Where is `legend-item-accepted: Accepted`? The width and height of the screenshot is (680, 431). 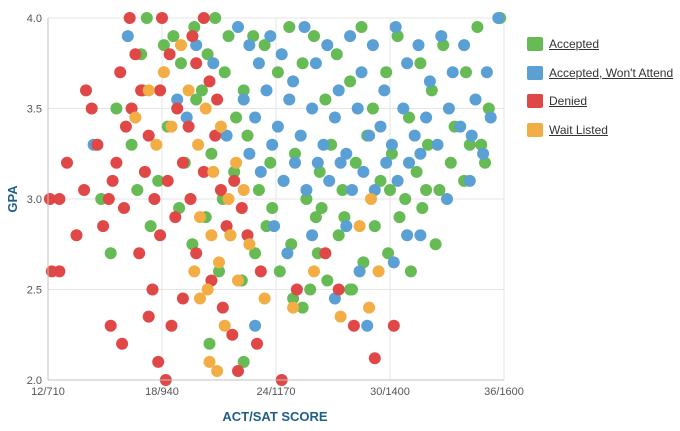 legend-item-accepted: Accepted is located at coordinates (600, 44).